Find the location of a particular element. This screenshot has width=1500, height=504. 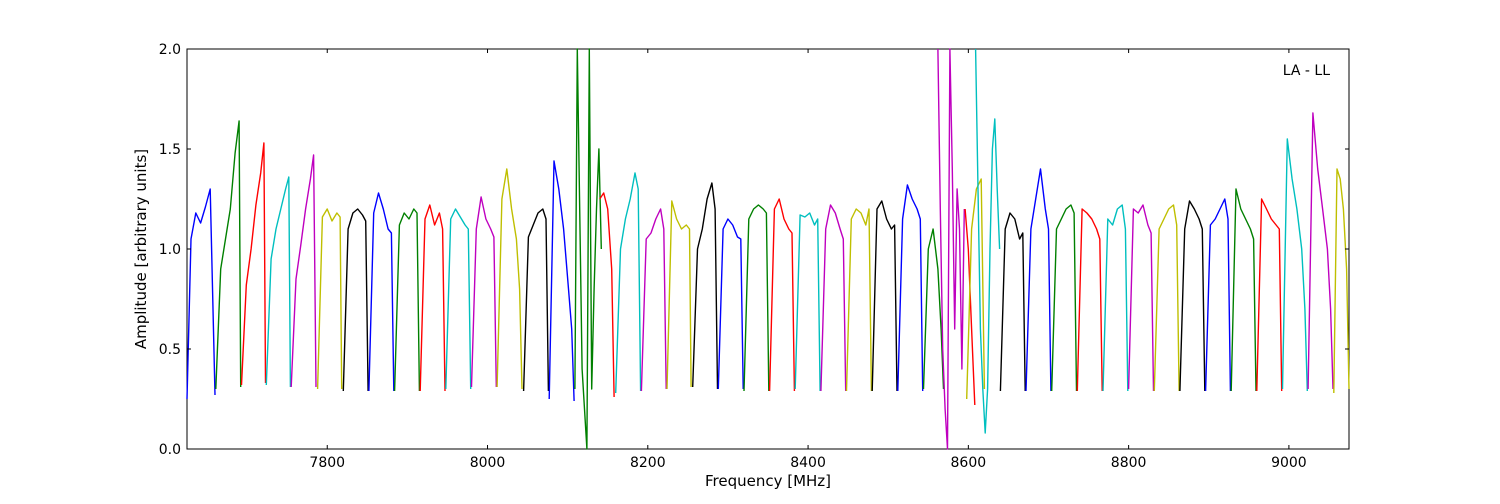

x-tick-label: 7800 is located at coordinates (327, 463).